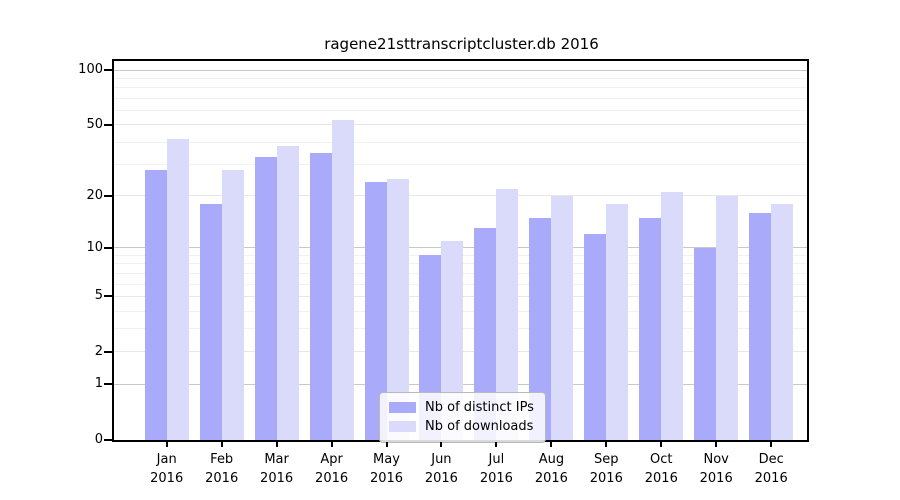 This screenshot has height=500, width=900. Describe the element at coordinates (402, 426) in the screenshot. I see `downloads-swatch` at that location.